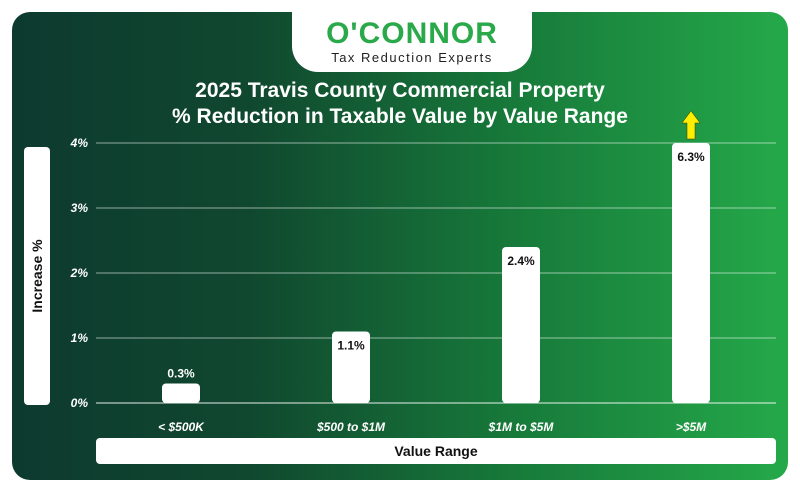  I want to click on y-tick-label: 4%, so click(79, 143).